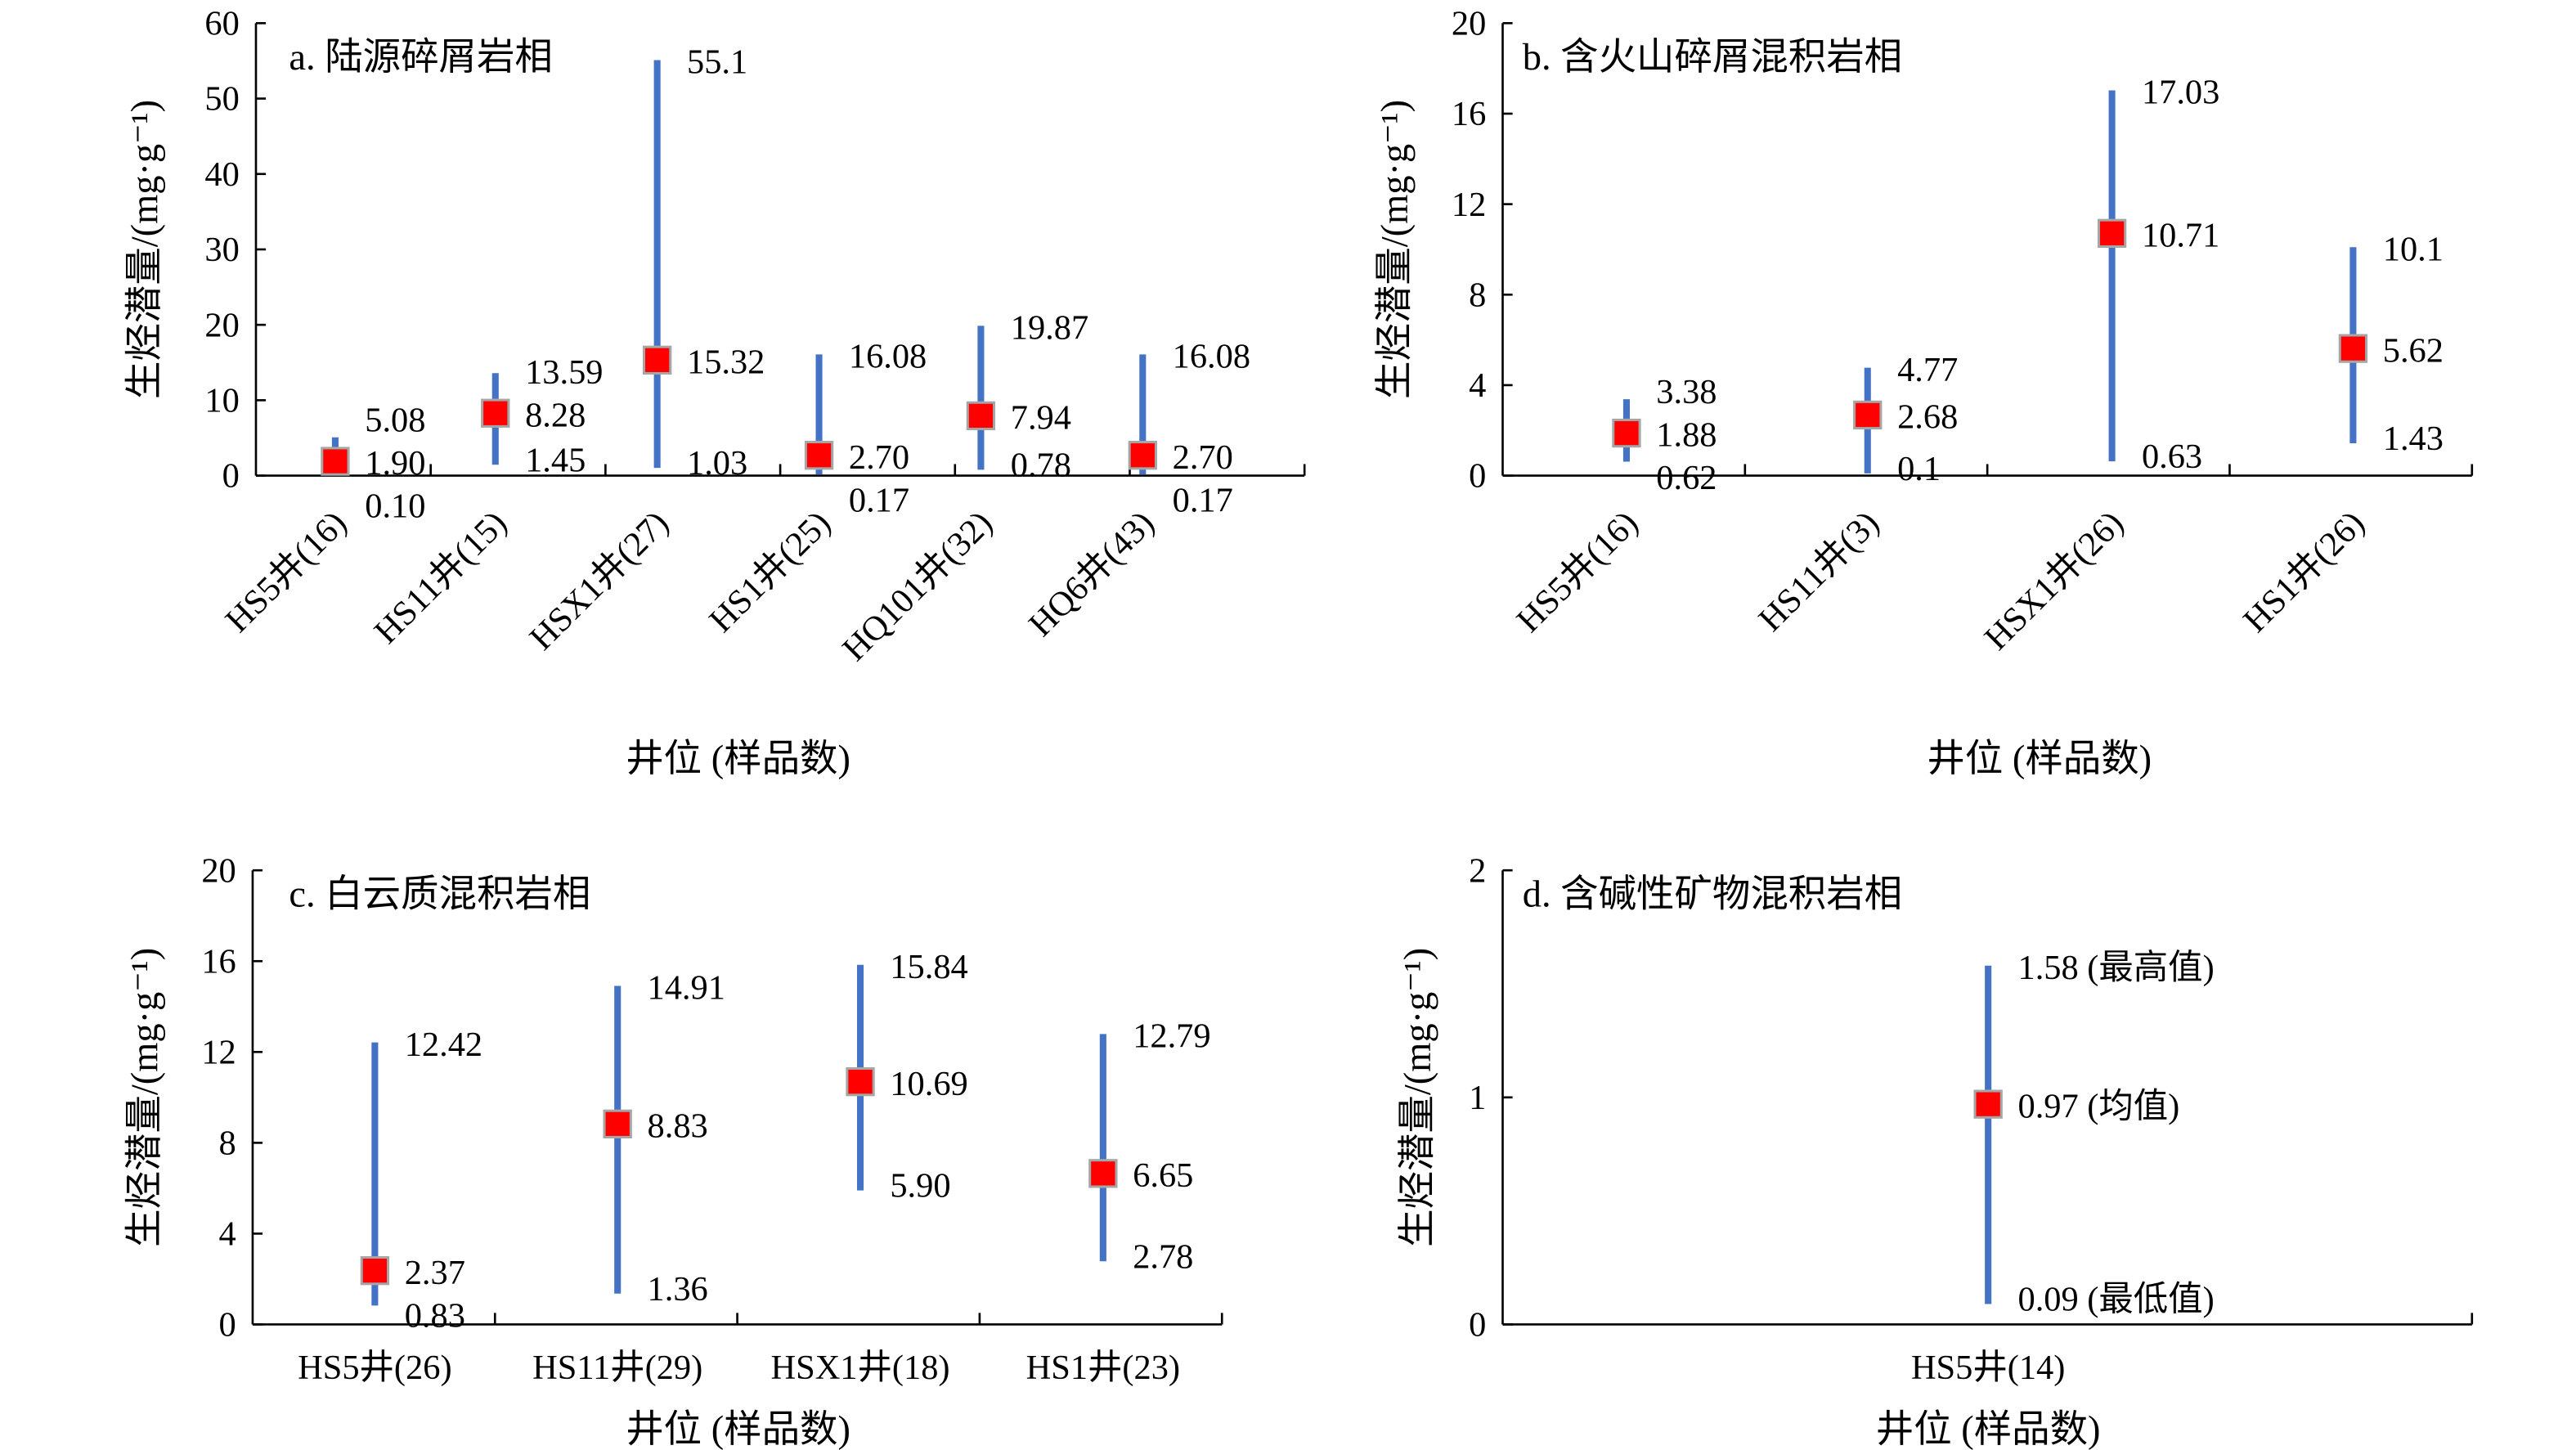 The height and width of the screenshot is (1450, 2576). I want to click on mean-value-label: 0.97 (均值), so click(2098, 1106).